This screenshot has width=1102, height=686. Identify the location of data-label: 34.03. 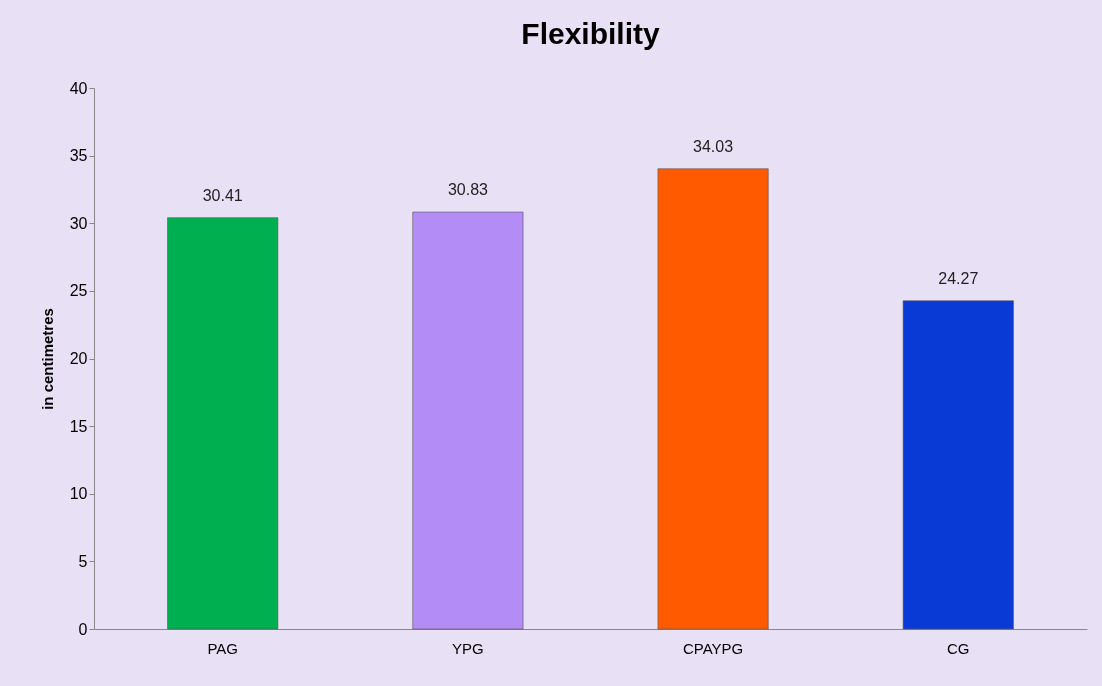
(713, 146).